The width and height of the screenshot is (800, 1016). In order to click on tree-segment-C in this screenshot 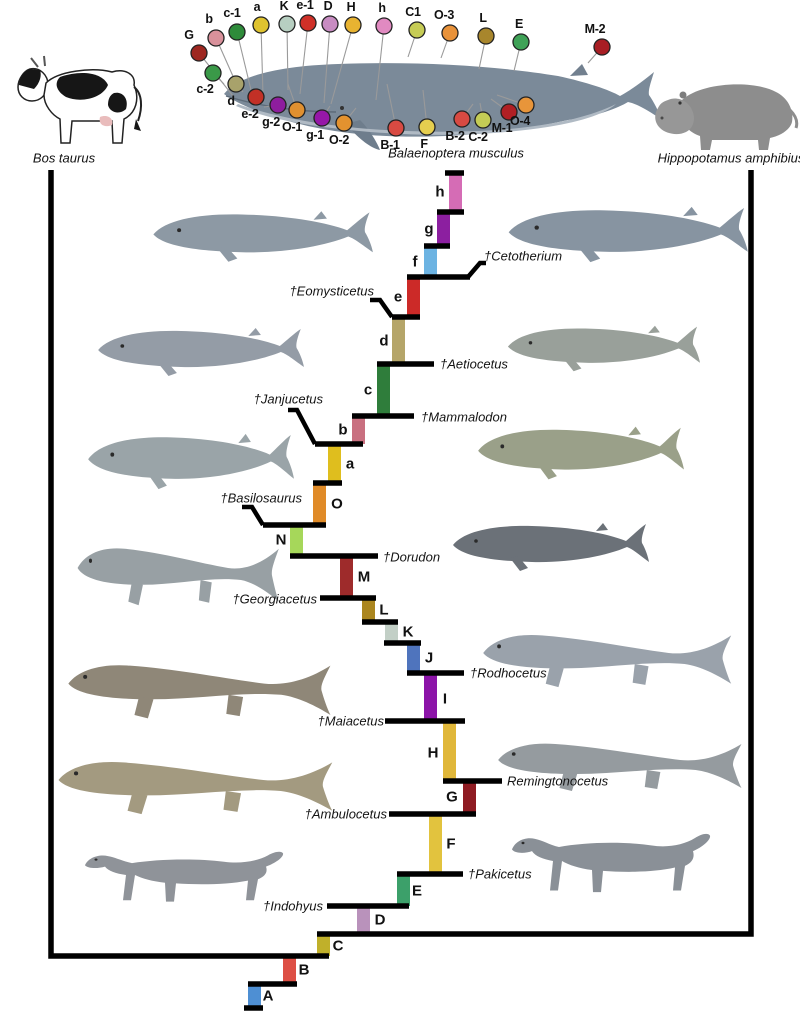, I will do `click(323, 945)`.